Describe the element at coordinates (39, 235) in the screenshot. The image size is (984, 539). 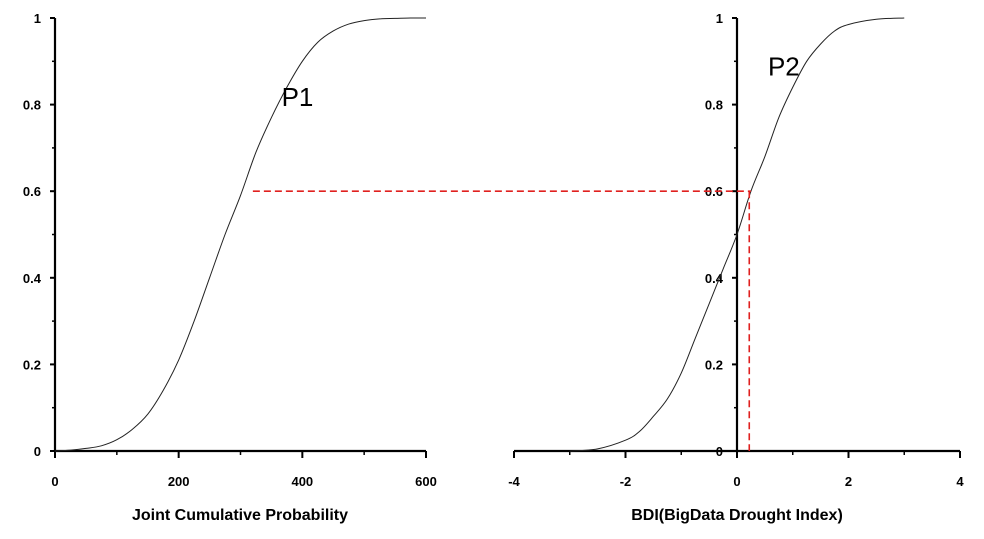
I see `left-chart-y-ticks: 0 0.2 0.4 0.6 0.8 1` at that location.